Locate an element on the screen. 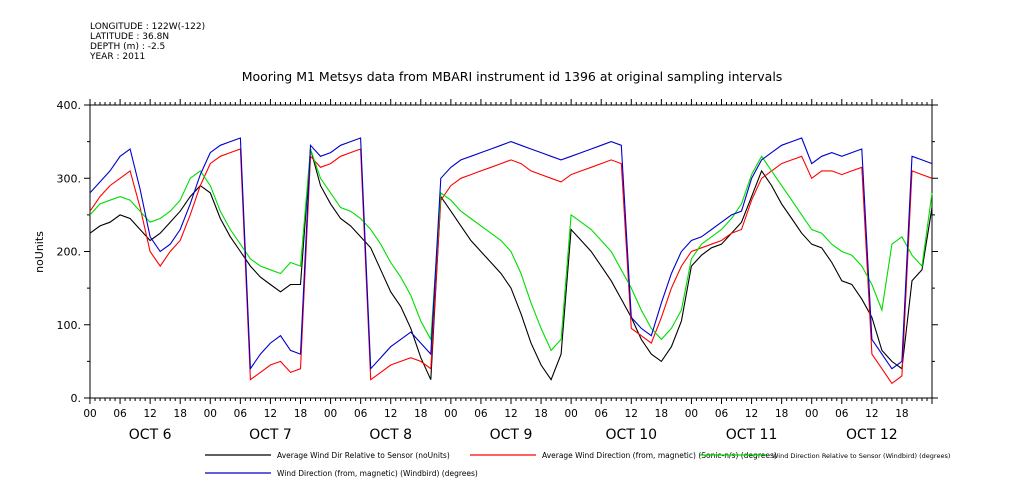 The width and height of the screenshot is (1009, 504). x-day-label: OCT 7 is located at coordinates (270, 435).